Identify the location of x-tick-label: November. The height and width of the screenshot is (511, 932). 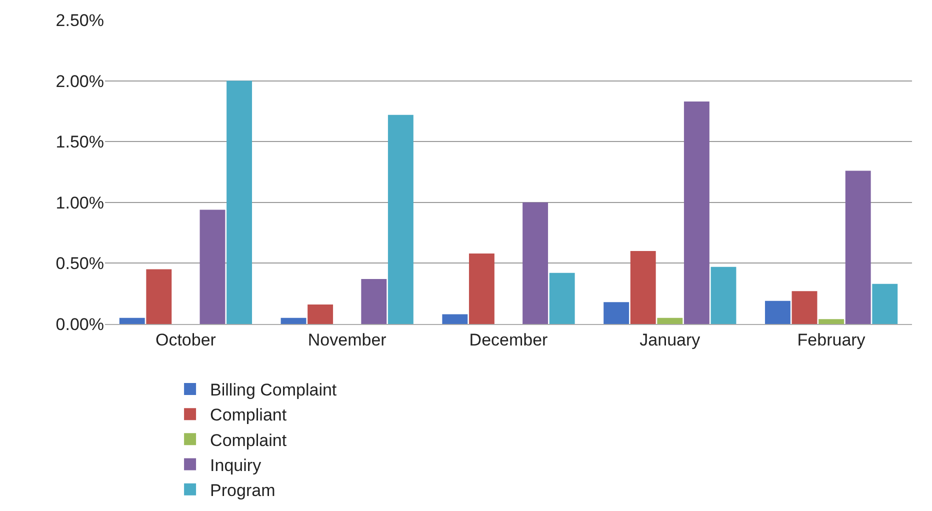
(347, 340).